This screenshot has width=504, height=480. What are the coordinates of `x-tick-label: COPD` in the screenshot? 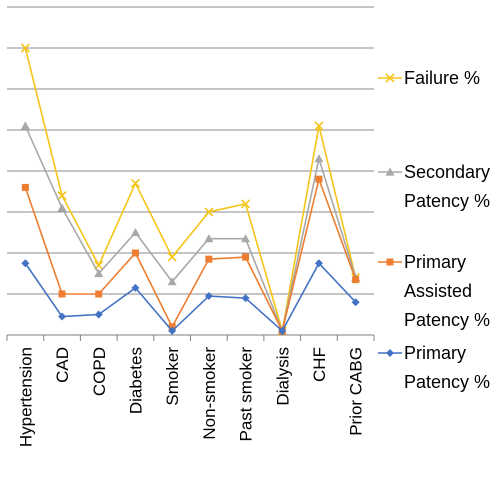 It's located at (99, 371).